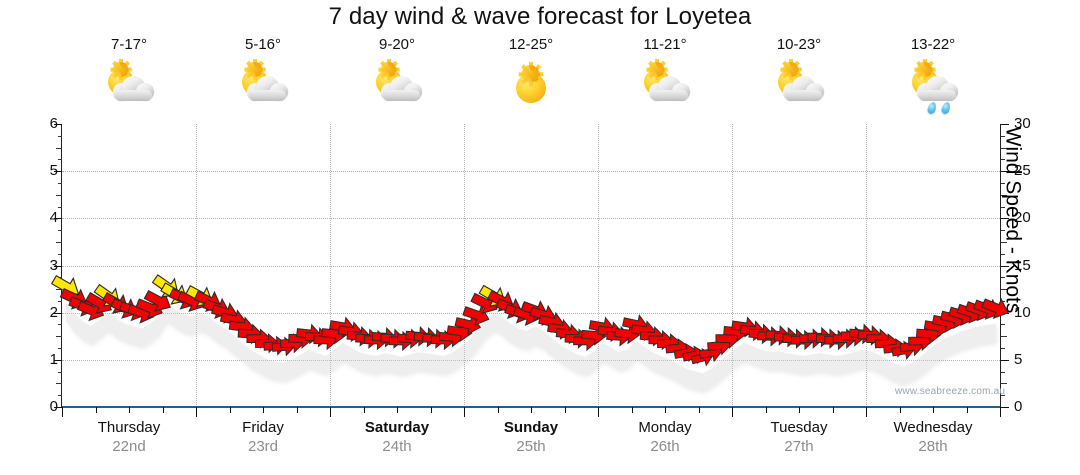  What do you see at coordinates (1018, 406) in the screenshot?
I see `y-axis-right-tick-label: 0` at bounding box center [1018, 406].